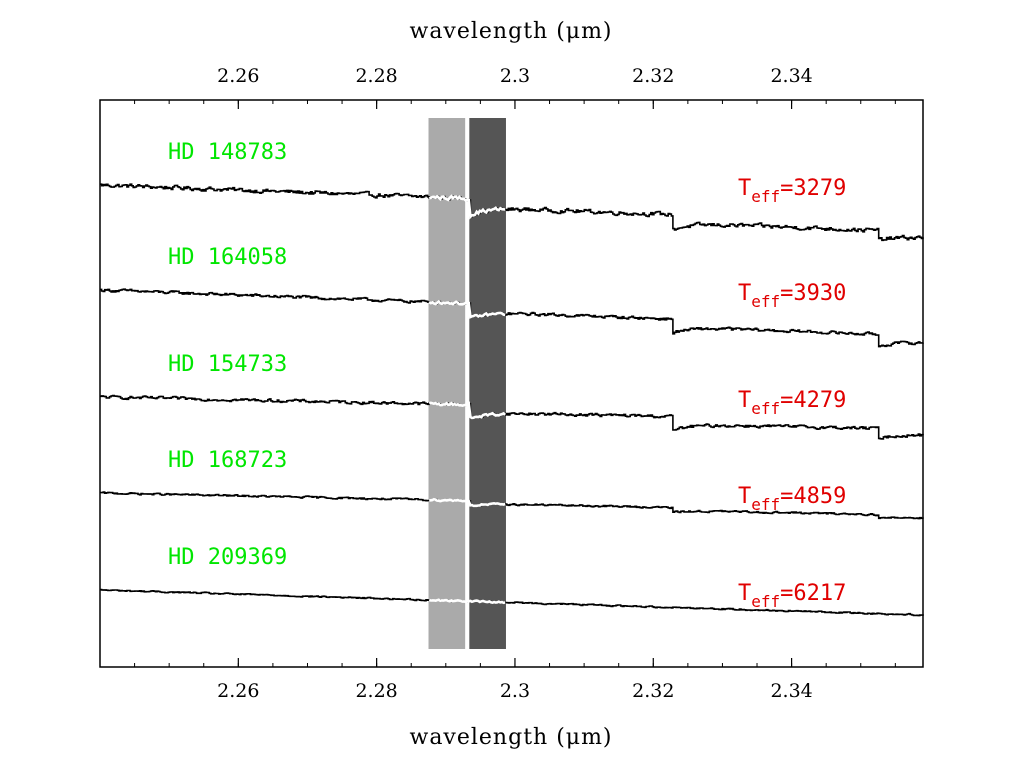 This screenshot has height=768, width=1024. Describe the element at coordinates (227, 460) in the screenshot. I see `series-name-label: HD 168723` at that location.